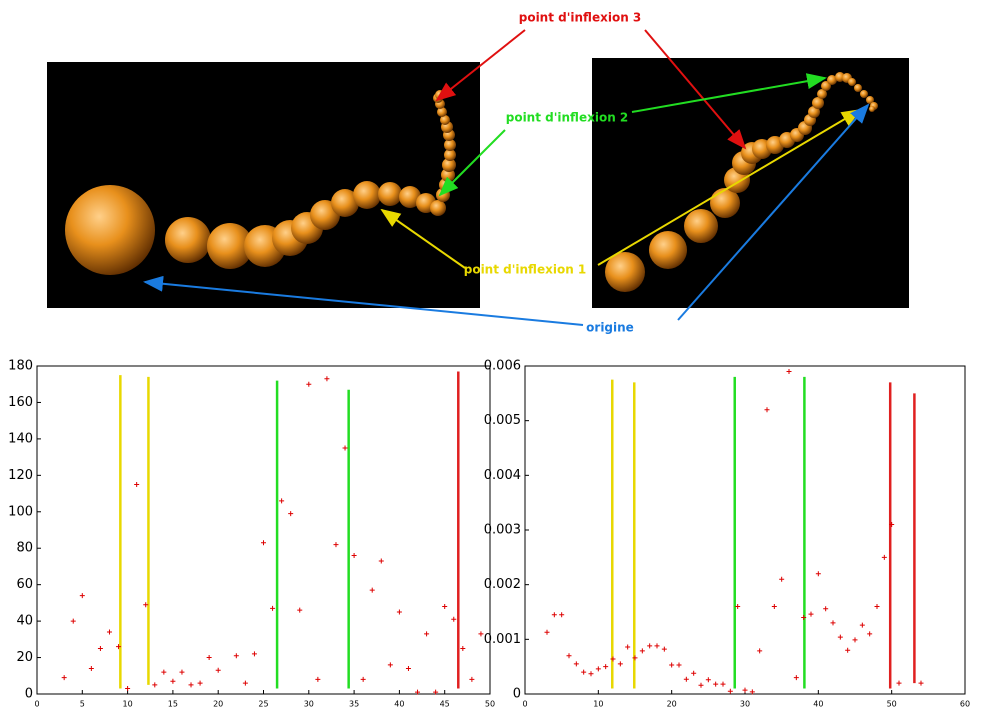  Describe the element at coordinates (610, 328) in the screenshot. I see `annotation: origine` at that location.